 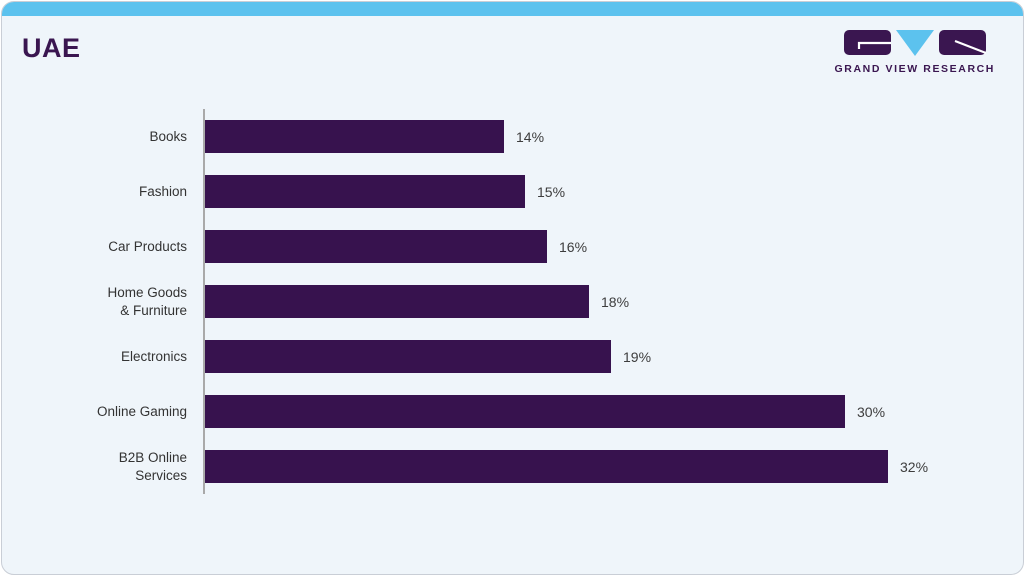 I want to click on bar-row: Car Products 16%, so click(x=512, y=246).